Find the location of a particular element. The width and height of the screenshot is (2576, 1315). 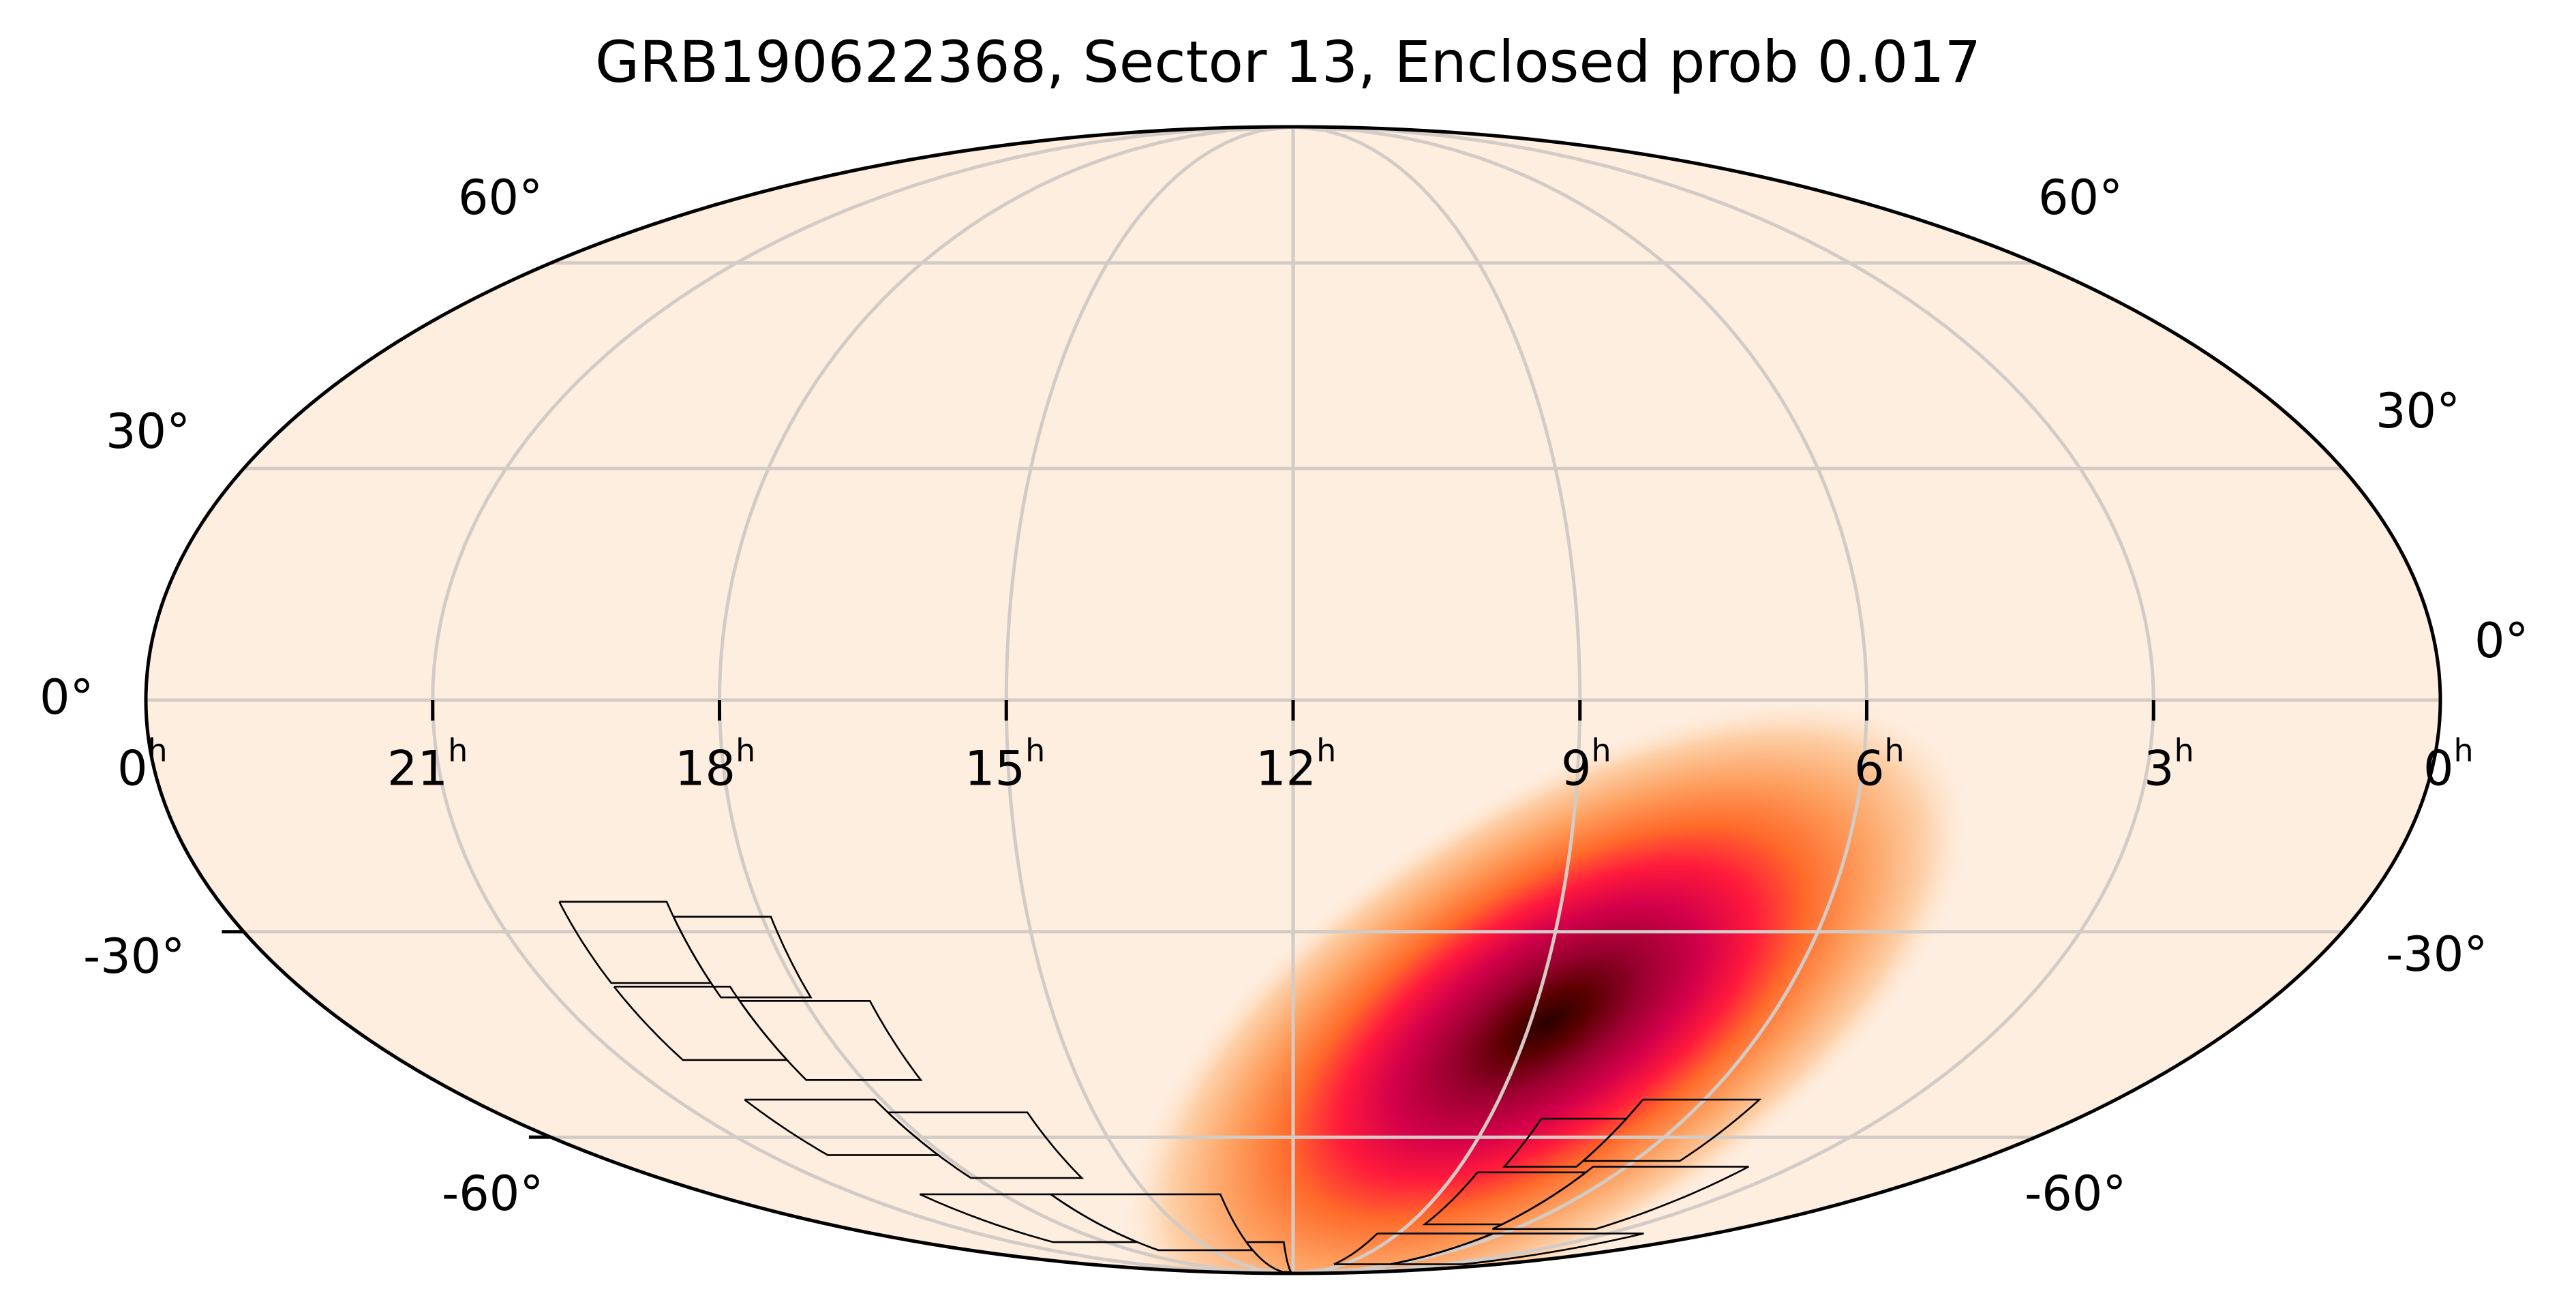

ra-label-9h: 9h is located at coordinates (1586, 765).